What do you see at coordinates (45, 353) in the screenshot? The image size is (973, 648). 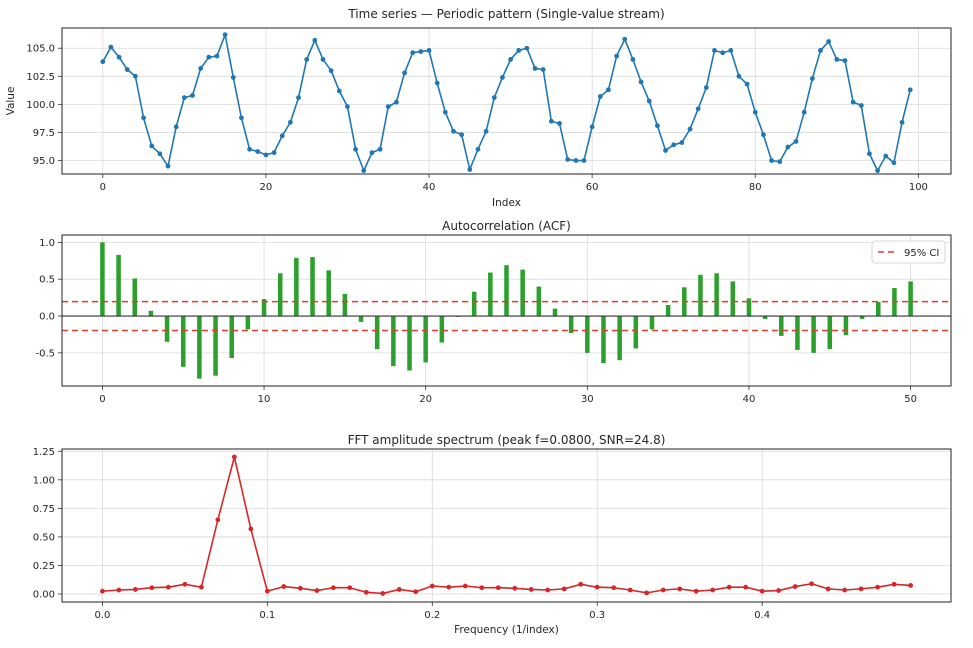 I see `y-tick-label: -0.5` at bounding box center [45, 353].